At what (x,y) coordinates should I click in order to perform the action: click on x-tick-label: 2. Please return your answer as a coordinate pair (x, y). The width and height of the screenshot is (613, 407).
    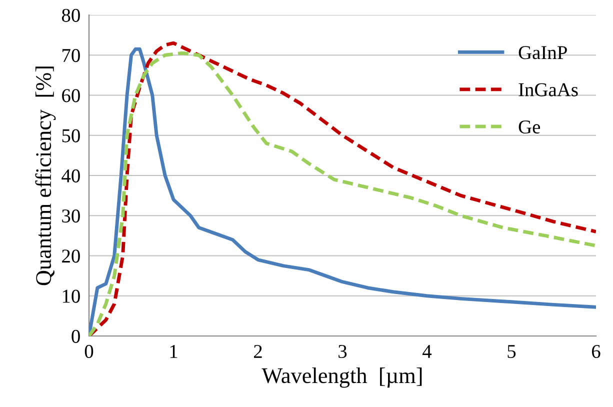
    Looking at the image, I should click on (258, 351).